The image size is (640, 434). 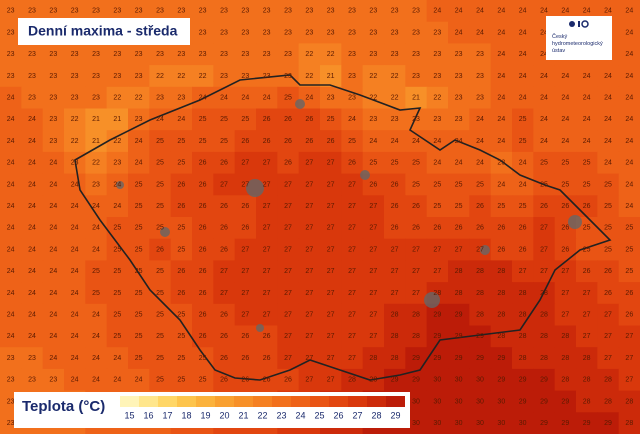 I want to click on legend-label: 25, so click(x=319, y=415).